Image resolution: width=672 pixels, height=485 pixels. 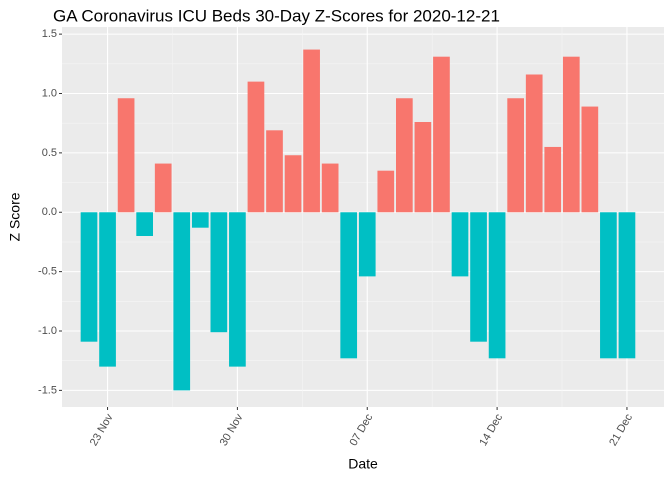 What do you see at coordinates (47, 272) in the screenshot?
I see `y-tick-label: -0.5` at bounding box center [47, 272].